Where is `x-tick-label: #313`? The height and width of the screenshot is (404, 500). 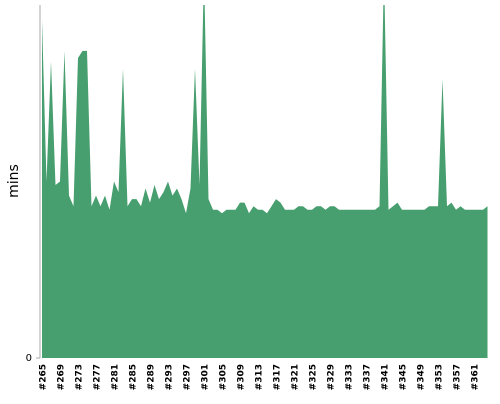
x-tick-label: #313 is located at coordinates (260, 377).